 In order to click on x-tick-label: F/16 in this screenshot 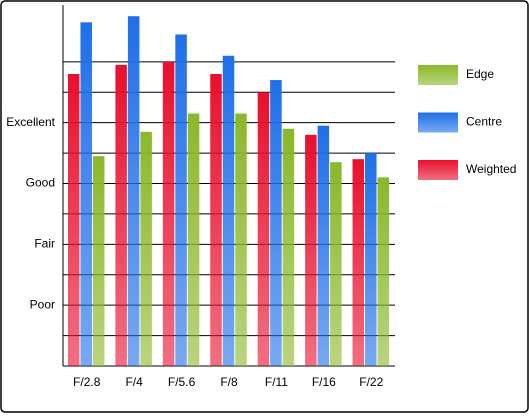, I will do `click(324, 382)`.